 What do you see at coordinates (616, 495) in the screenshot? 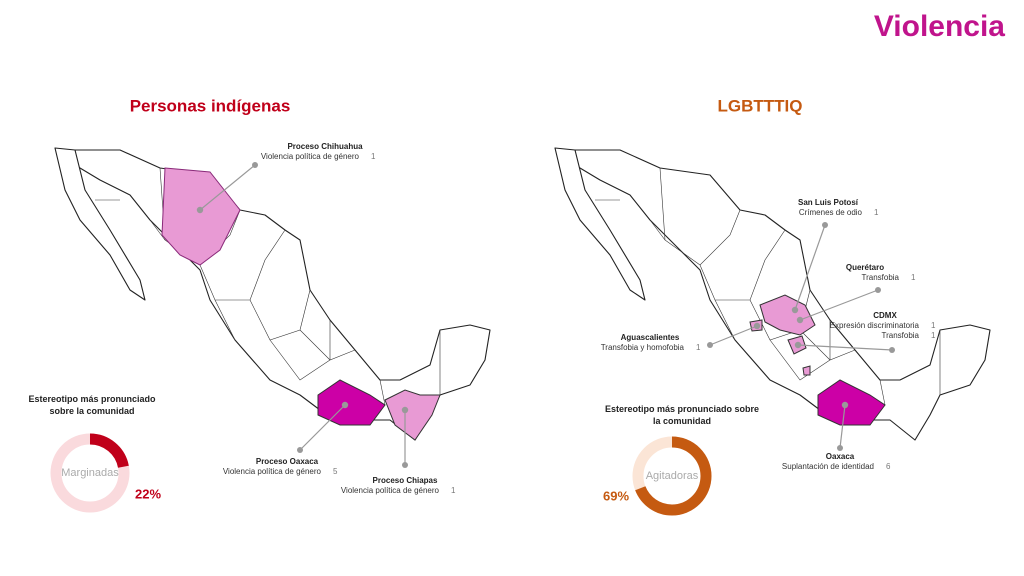
I see `donut-percent: 69%` at bounding box center [616, 495].